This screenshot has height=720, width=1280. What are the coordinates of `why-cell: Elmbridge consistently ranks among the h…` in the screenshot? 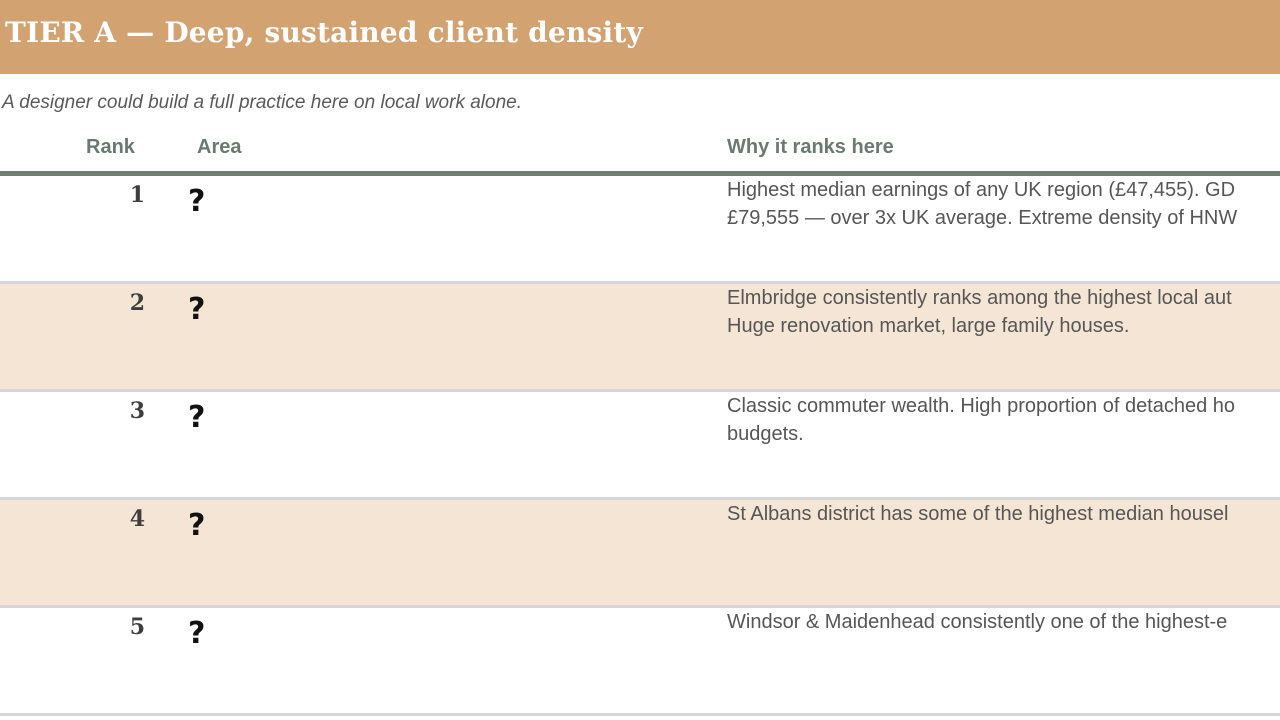 It's located at (1003, 312).